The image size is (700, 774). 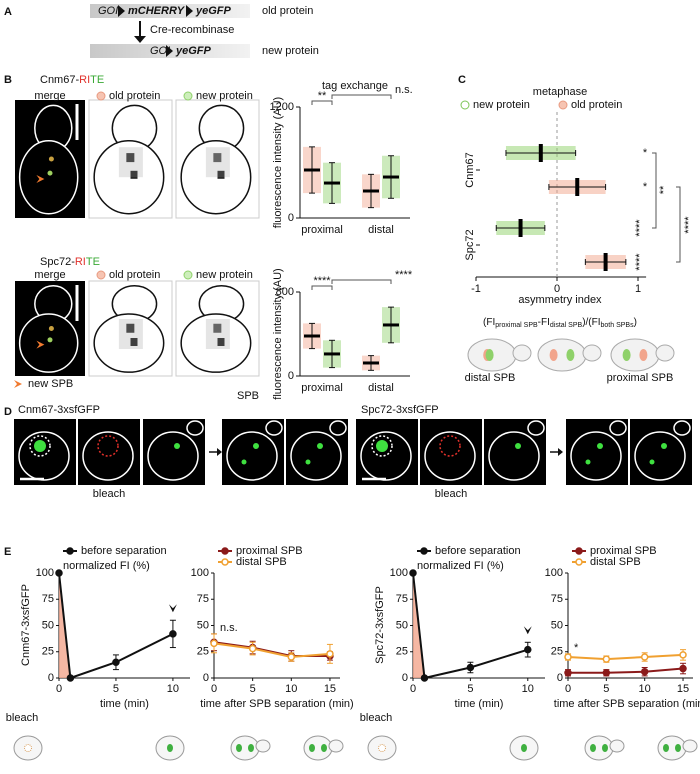 What do you see at coordinates (106, 566) in the screenshot?
I see `y-axis-title: normalized FI (%)` at bounding box center [106, 566].